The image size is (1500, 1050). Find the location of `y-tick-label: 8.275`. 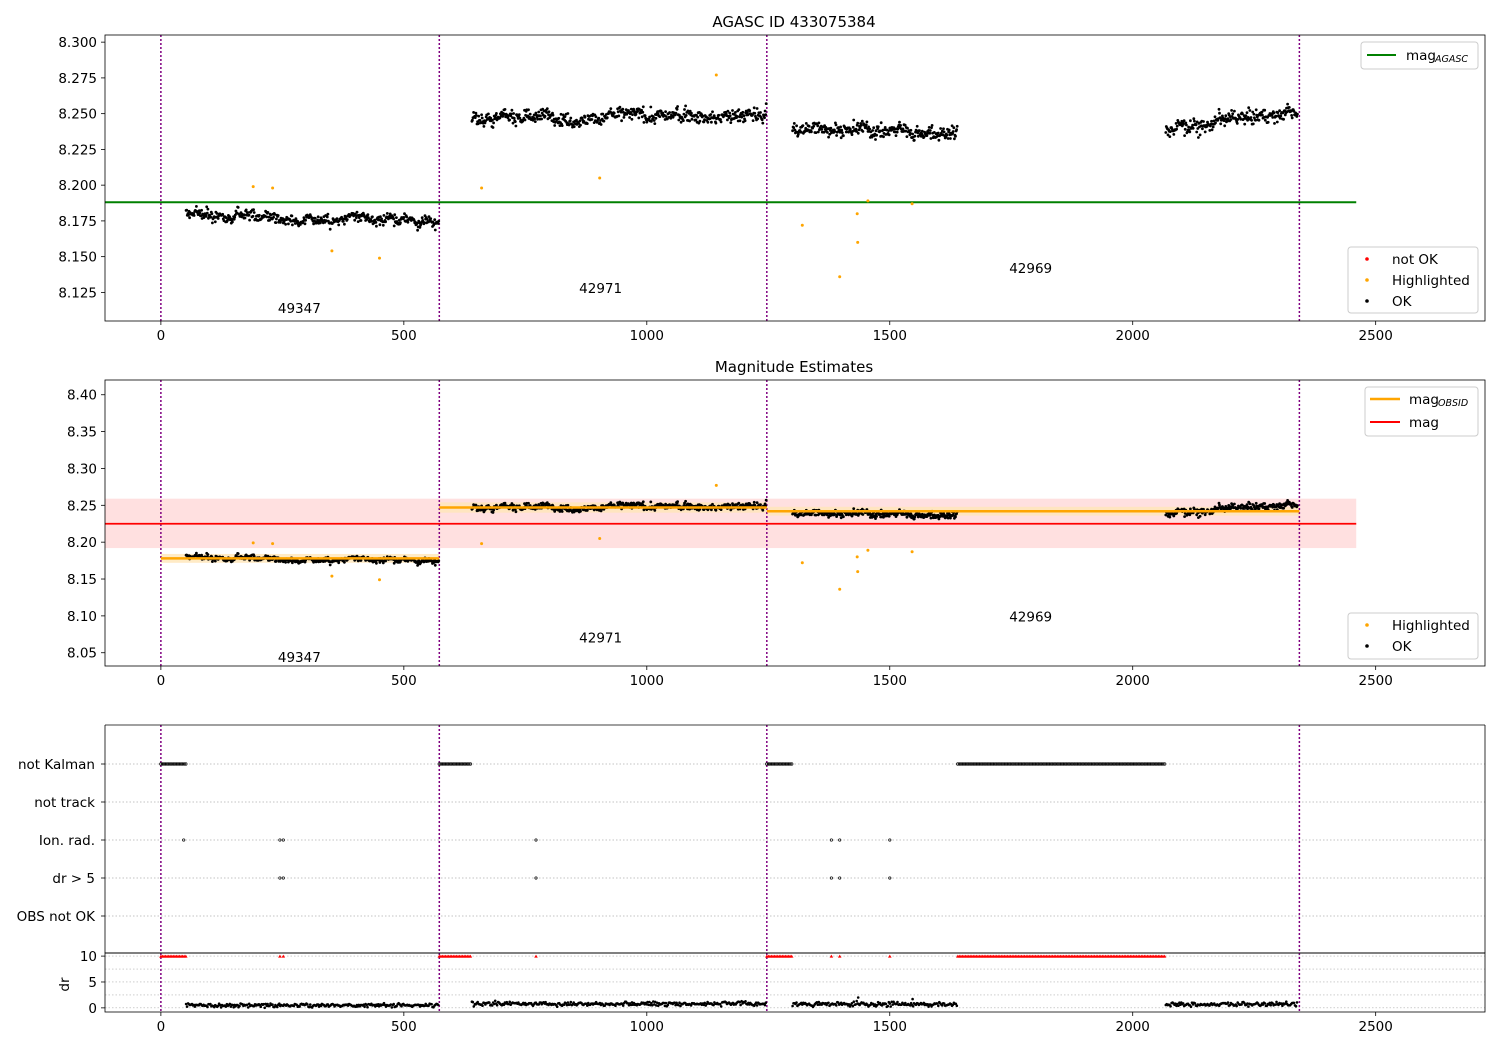

y-tick-label: 8.275 is located at coordinates (77, 79).